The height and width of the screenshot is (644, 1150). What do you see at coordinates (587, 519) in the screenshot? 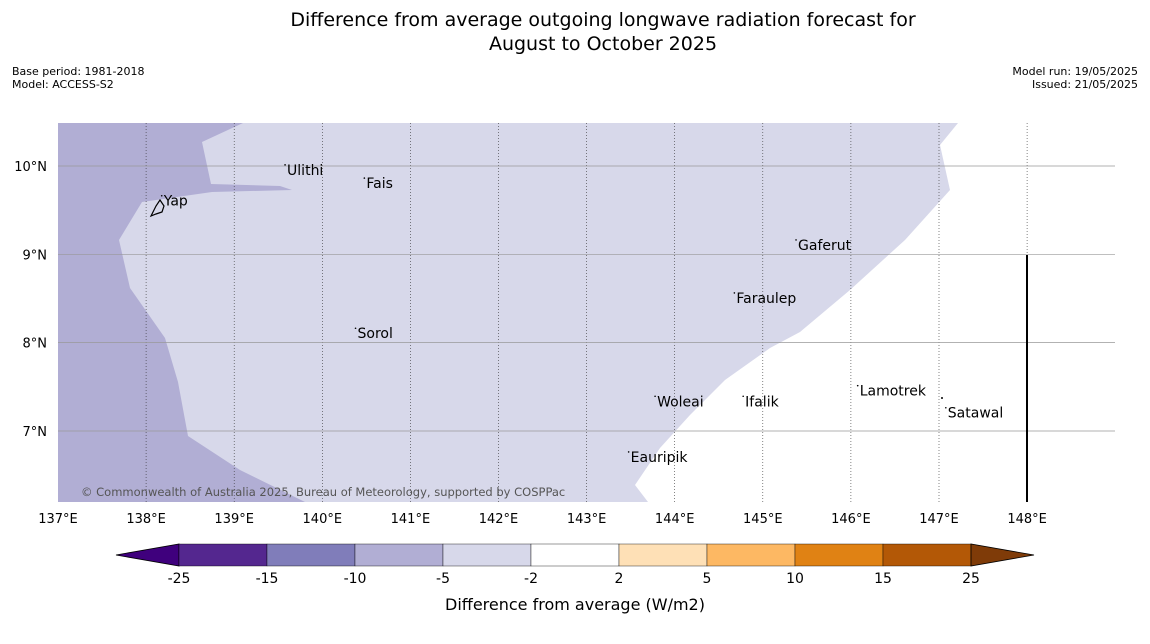
I see `lon-tick-label: 143°E` at bounding box center [587, 519].